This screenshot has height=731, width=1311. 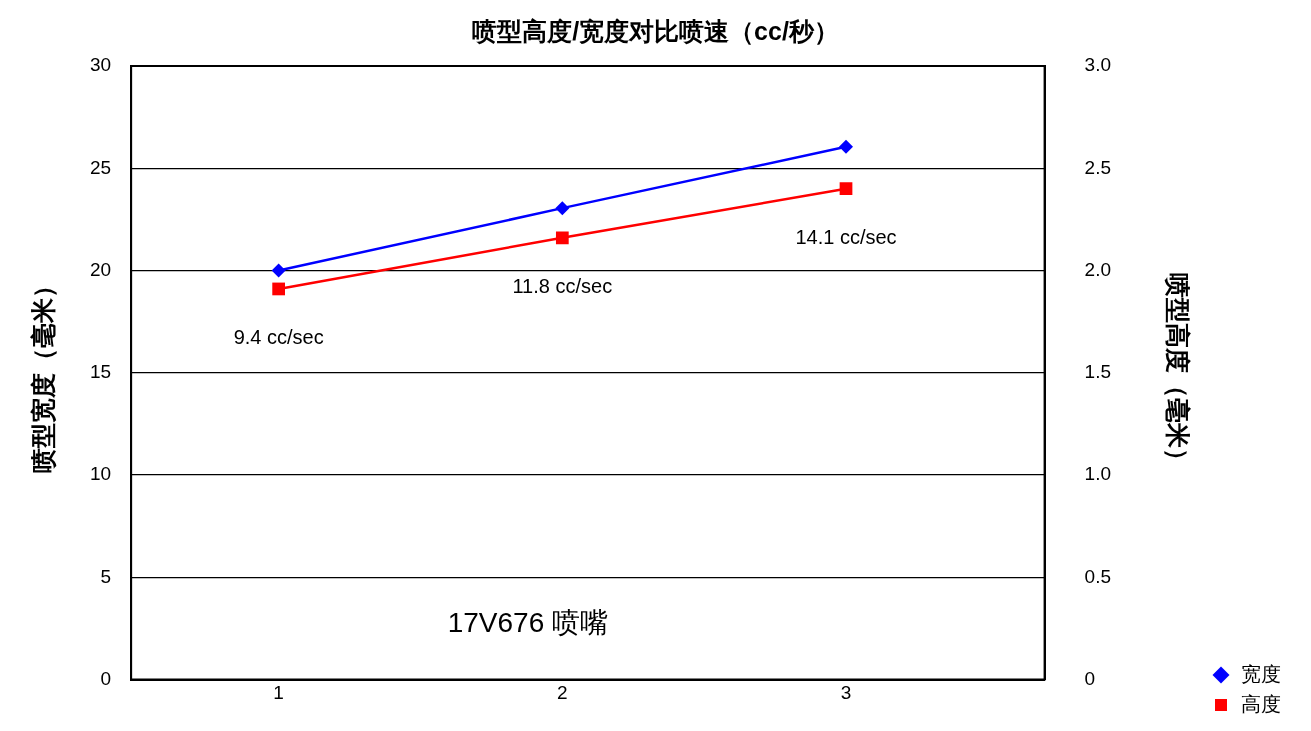 I want to click on y2-tick-label: 2.5, so click(x=1098, y=167).